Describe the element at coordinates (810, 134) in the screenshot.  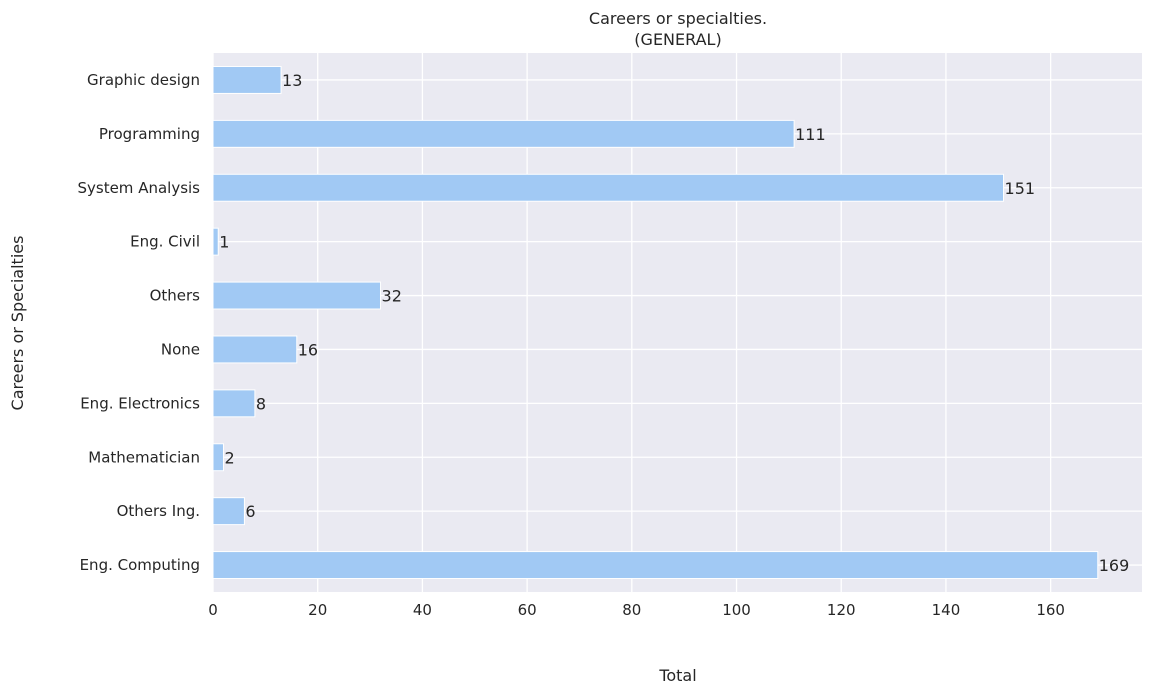
I see `bar-value-label: 111` at that location.